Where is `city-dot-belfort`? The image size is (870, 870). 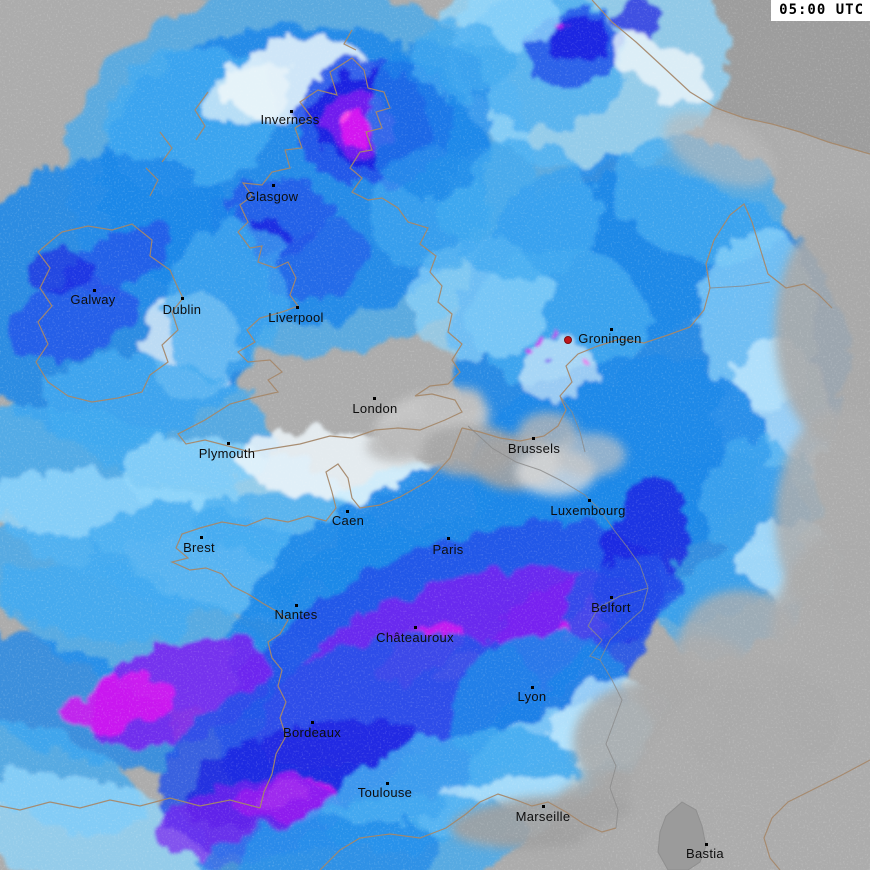 city-dot-belfort is located at coordinates (611, 597).